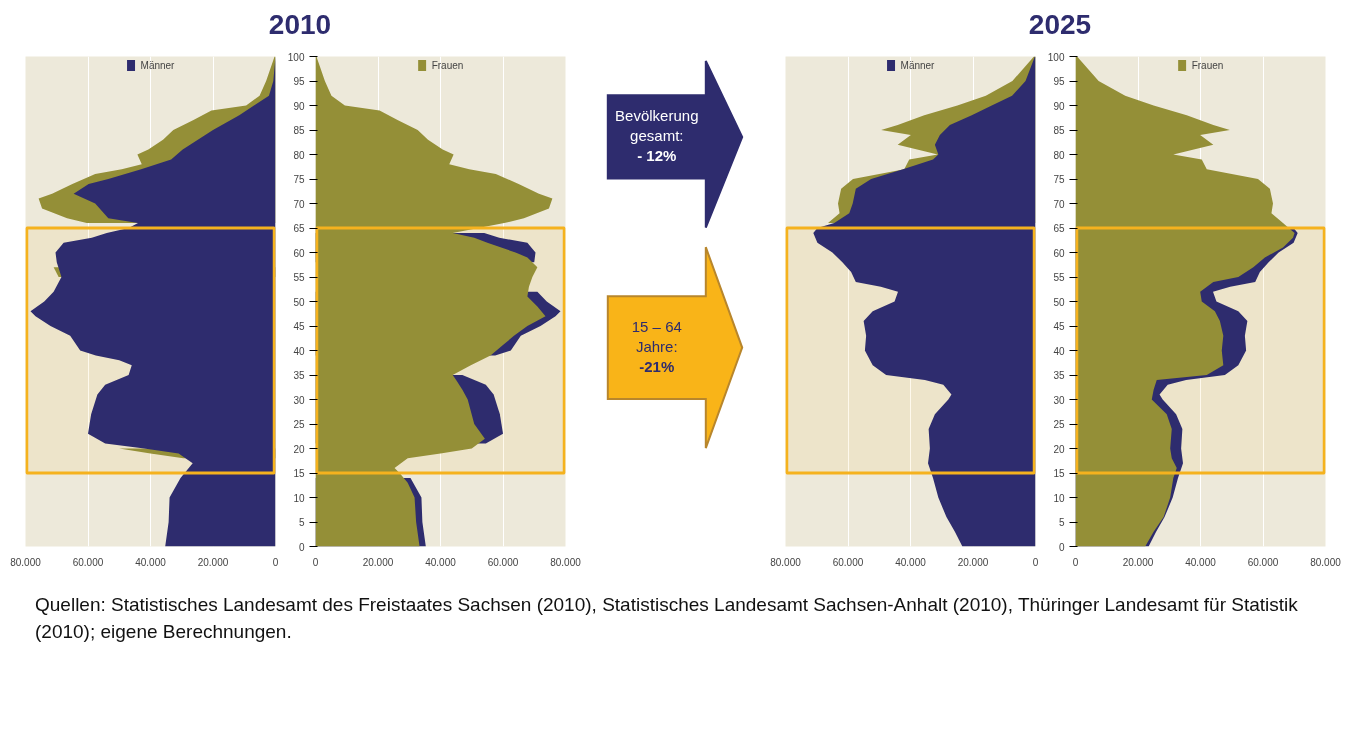 The width and height of the screenshot is (1369, 756). What do you see at coordinates (657, 135) in the screenshot?
I see `text: Bevölkerung gesamt: - 12%` at bounding box center [657, 135].